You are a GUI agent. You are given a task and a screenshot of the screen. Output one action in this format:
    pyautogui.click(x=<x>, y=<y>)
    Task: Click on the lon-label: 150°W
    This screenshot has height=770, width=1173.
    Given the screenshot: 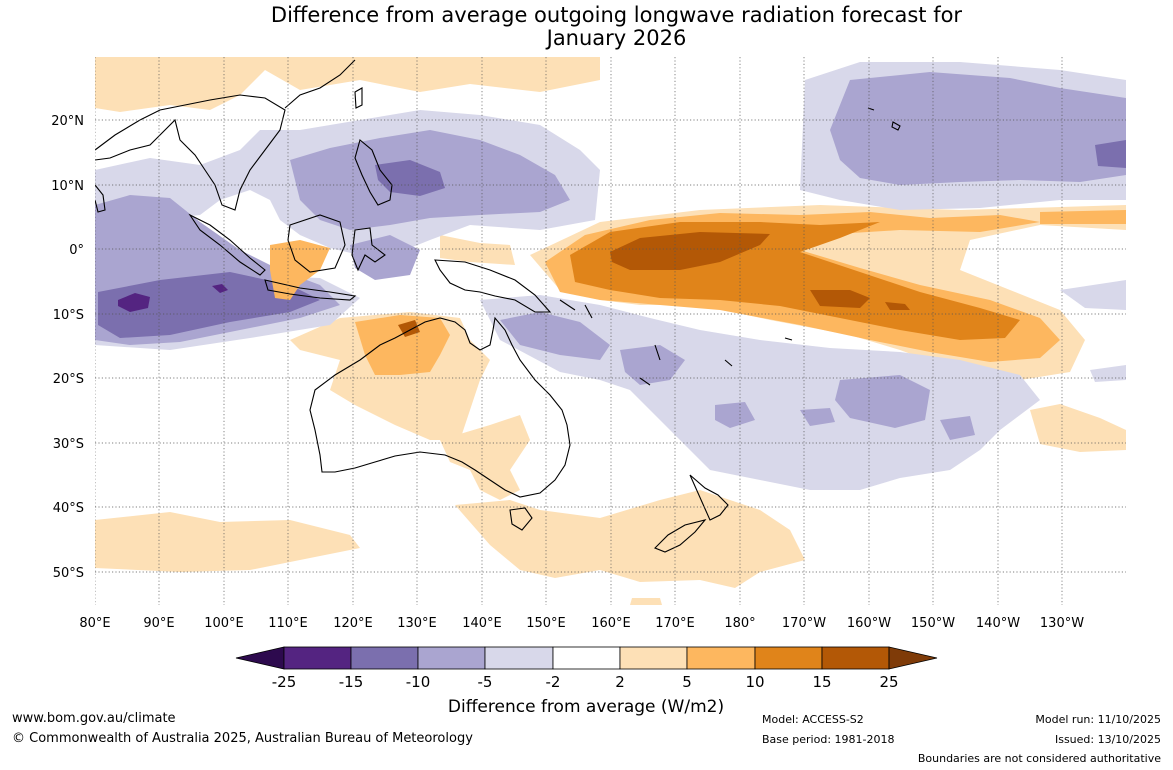 What is the action you would take?
    pyautogui.click(x=933, y=623)
    